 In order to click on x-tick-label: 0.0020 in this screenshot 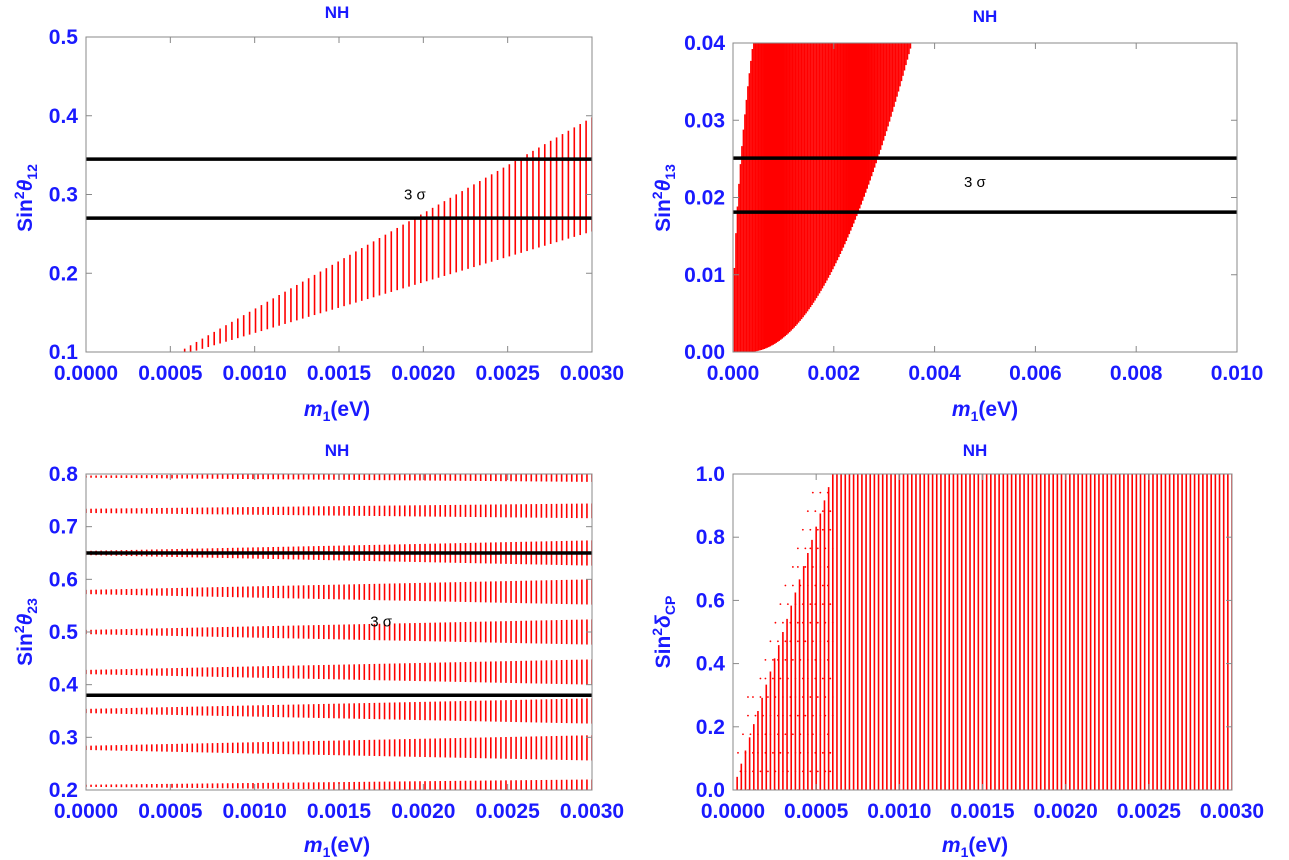, I will do `click(423, 373)`.